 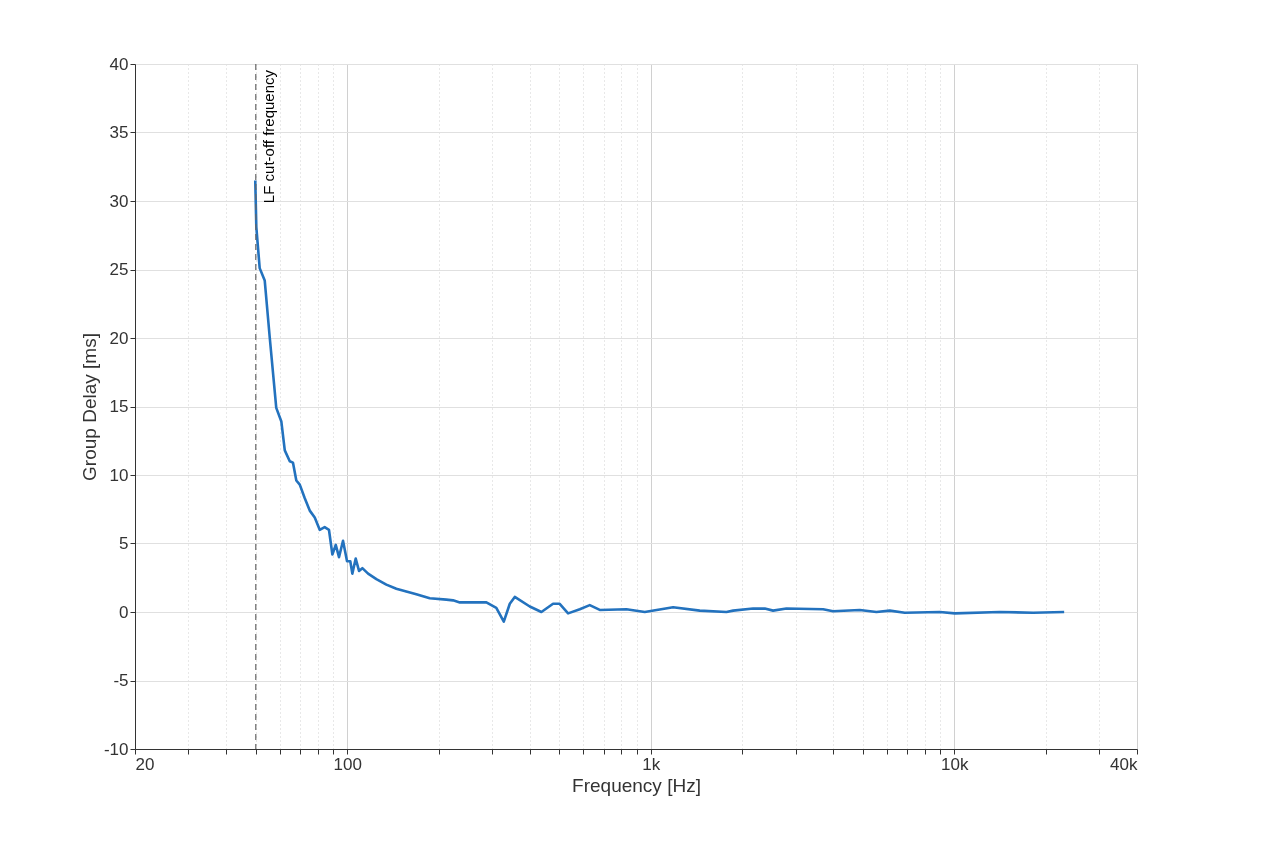 What do you see at coordinates (119, 475) in the screenshot?
I see `y-tick-label: 10` at bounding box center [119, 475].